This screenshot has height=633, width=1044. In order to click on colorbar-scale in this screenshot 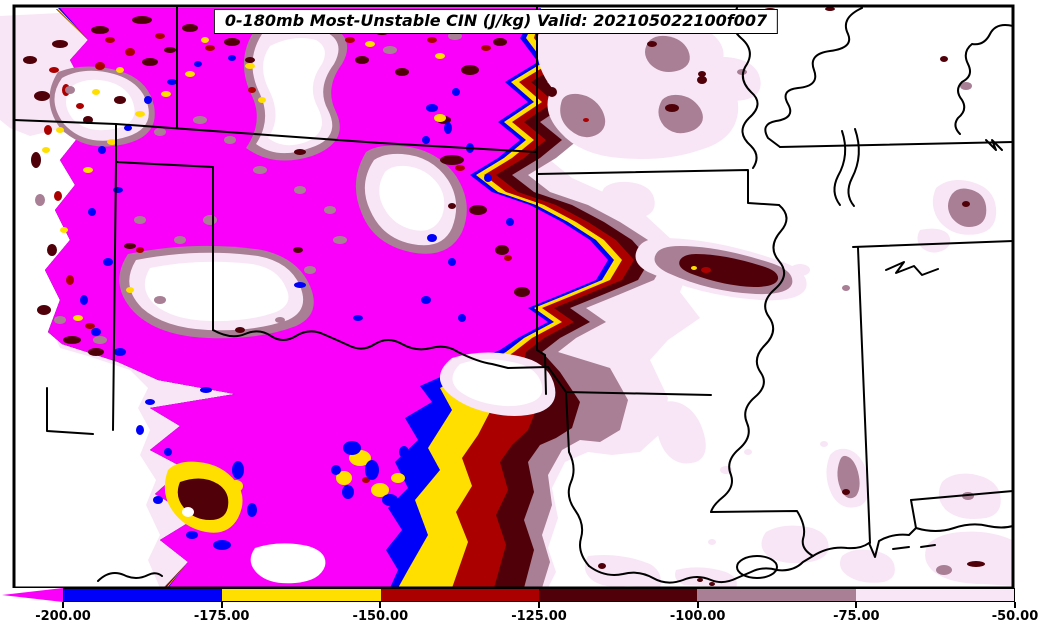, I will do `click(539, 595)`.